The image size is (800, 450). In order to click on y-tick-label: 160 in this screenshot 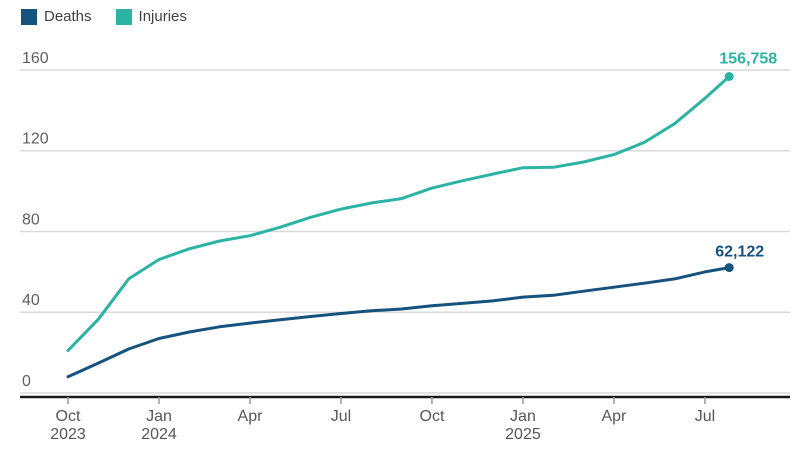, I will do `click(35, 58)`.